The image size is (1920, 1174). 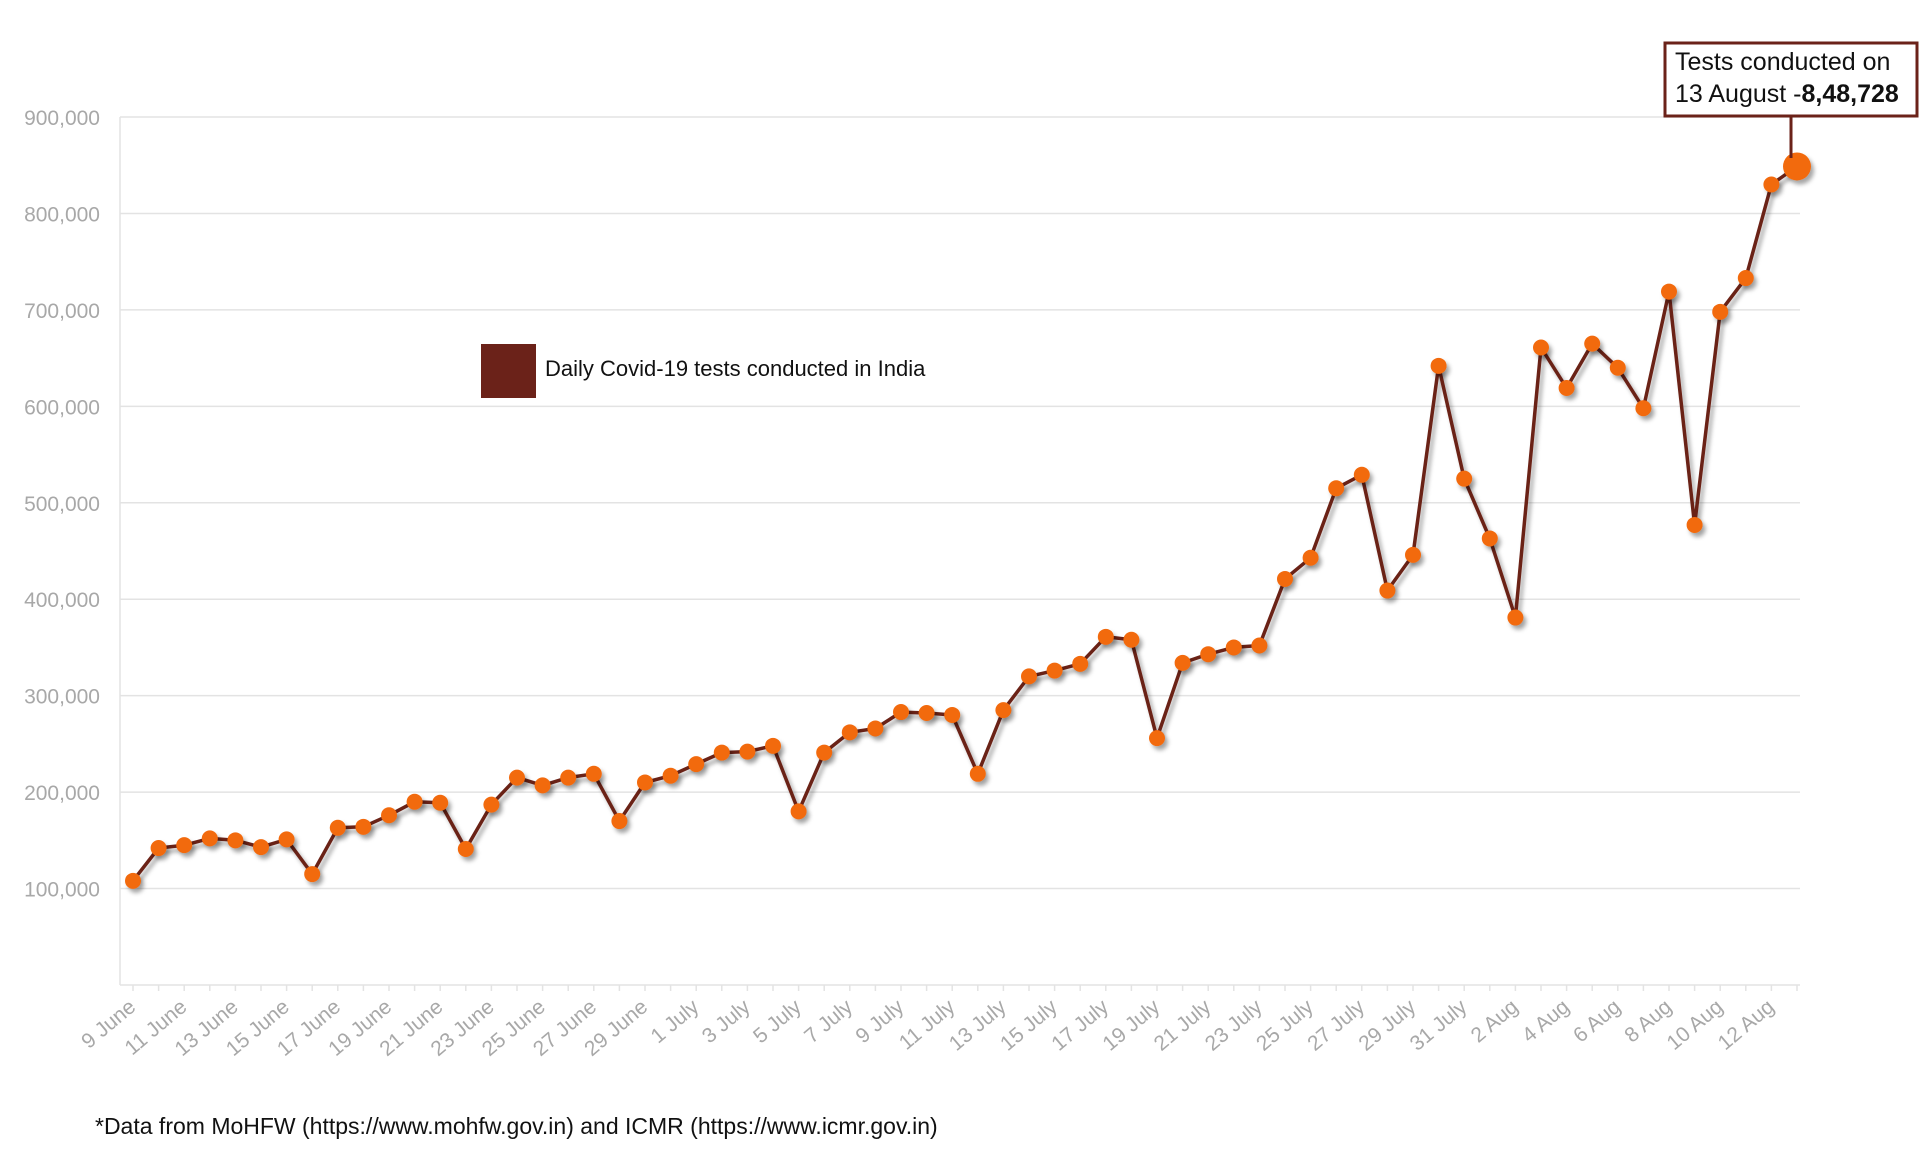 What do you see at coordinates (1387, 1025) in the screenshot?
I see `x-tick-label: 29 July` at bounding box center [1387, 1025].